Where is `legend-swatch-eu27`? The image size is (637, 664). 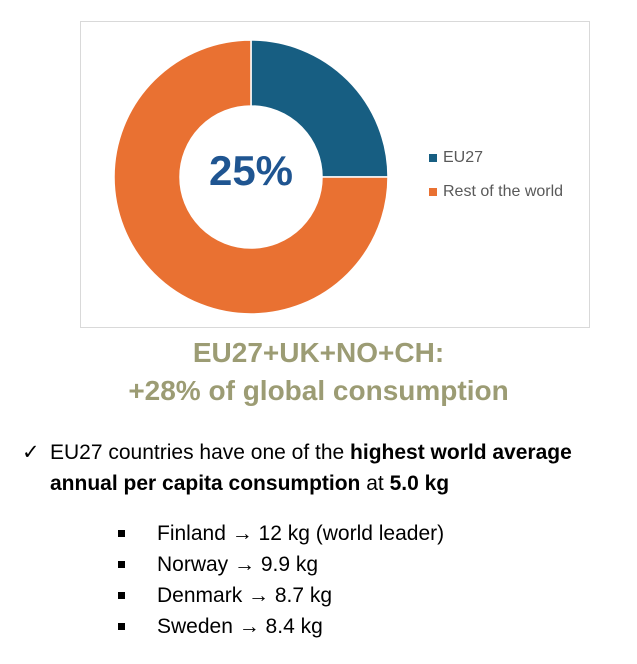
legend-swatch-eu27 is located at coordinates (433, 158).